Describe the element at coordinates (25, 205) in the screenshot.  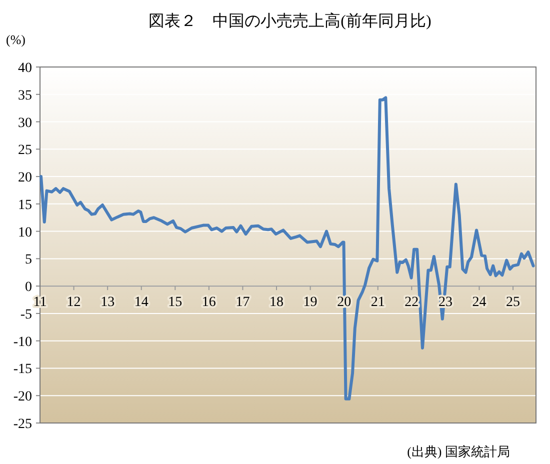
I see `y-tick-label: 15` at that location.